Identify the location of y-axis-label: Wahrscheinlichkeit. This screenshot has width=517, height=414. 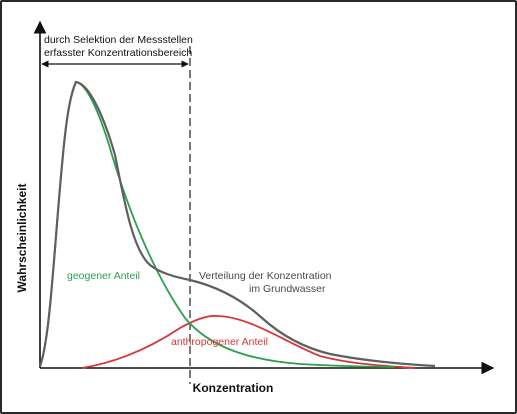
(22, 238).